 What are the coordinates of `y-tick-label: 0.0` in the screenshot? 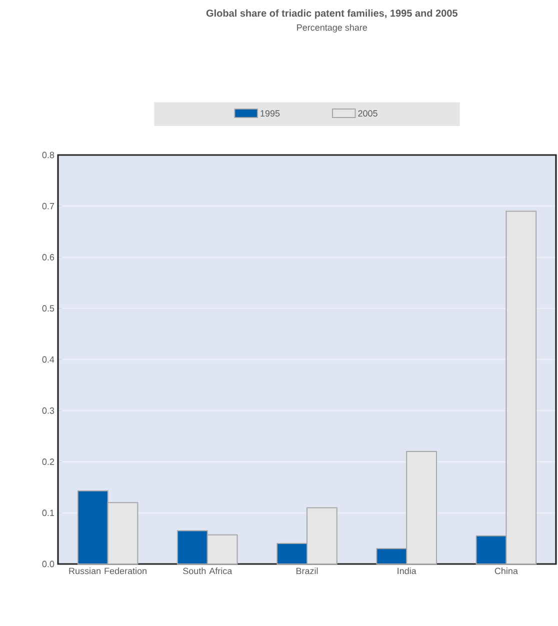 It's located at (48, 564).